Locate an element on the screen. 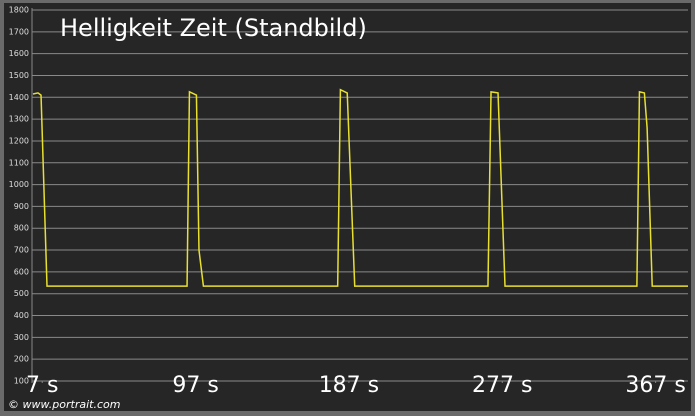  y-tick-label: 600 is located at coordinates (21, 271).